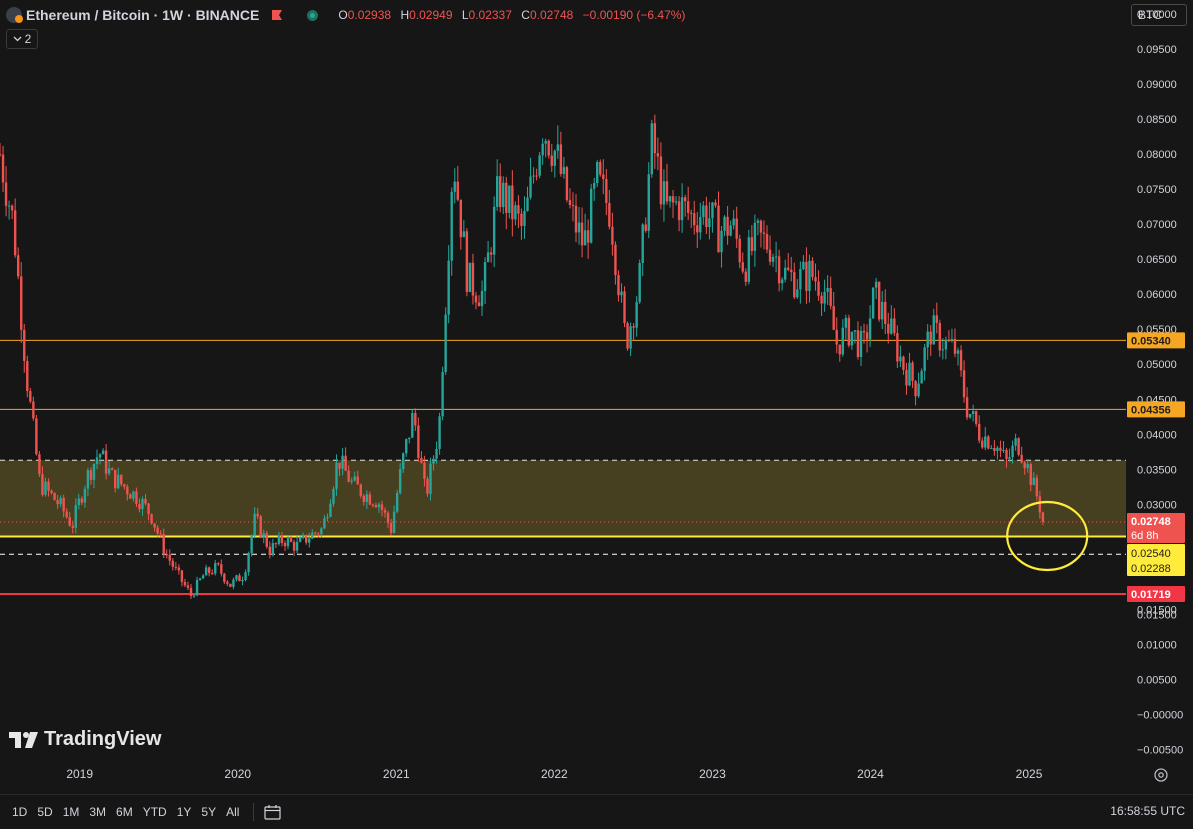 The height and width of the screenshot is (829, 1193). What do you see at coordinates (1157, 615) in the screenshot?
I see `y-tick-label: 0.01500` at bounding box center [1157, 615].